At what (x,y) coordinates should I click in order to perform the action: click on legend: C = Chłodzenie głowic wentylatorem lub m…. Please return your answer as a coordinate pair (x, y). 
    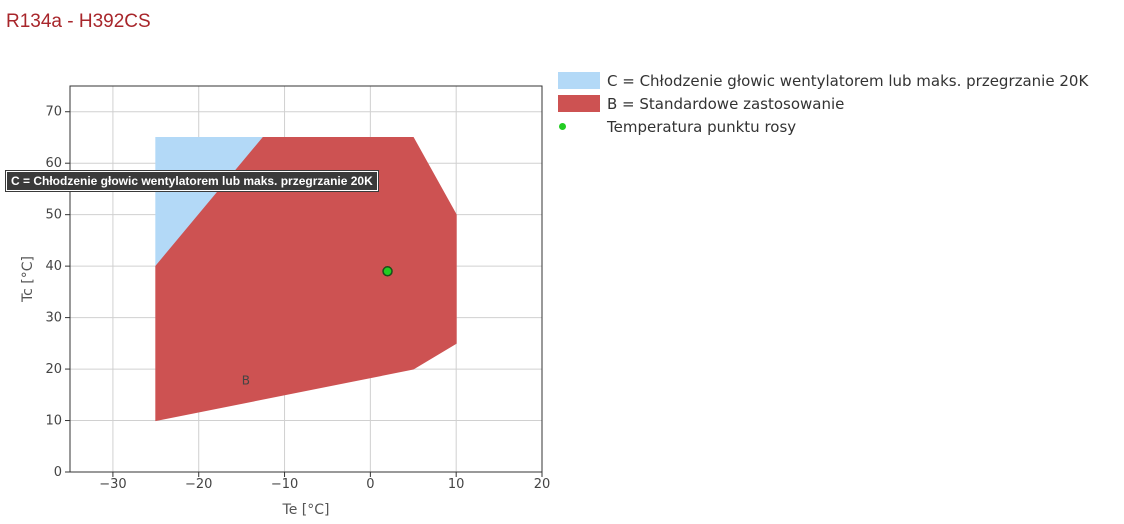
    Looking at the image, I should click on (823, 103).